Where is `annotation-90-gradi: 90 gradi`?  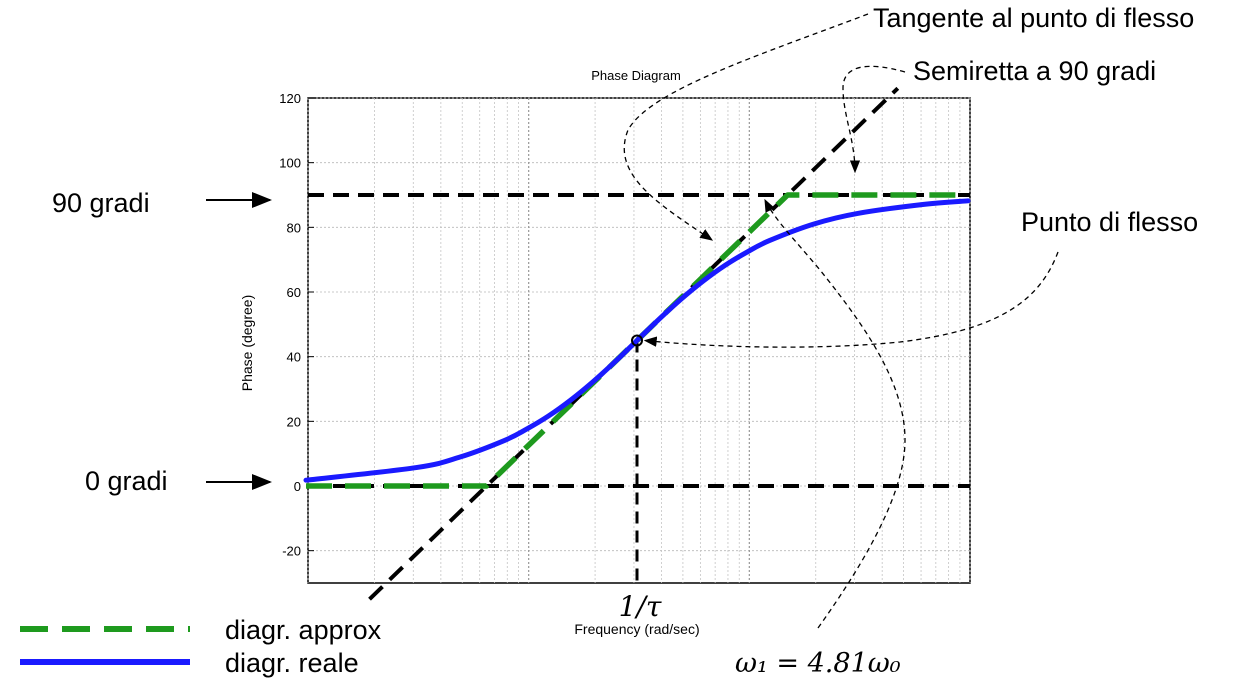 annotation-90-gradi: 90 gradi is located at coordinates (101, 203).